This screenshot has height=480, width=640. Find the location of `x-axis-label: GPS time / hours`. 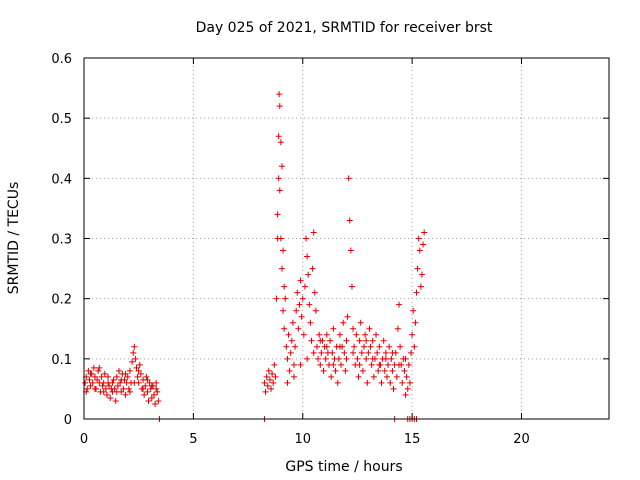

x-axis-label: GPS time / hours is located at coordinates (343, 467).